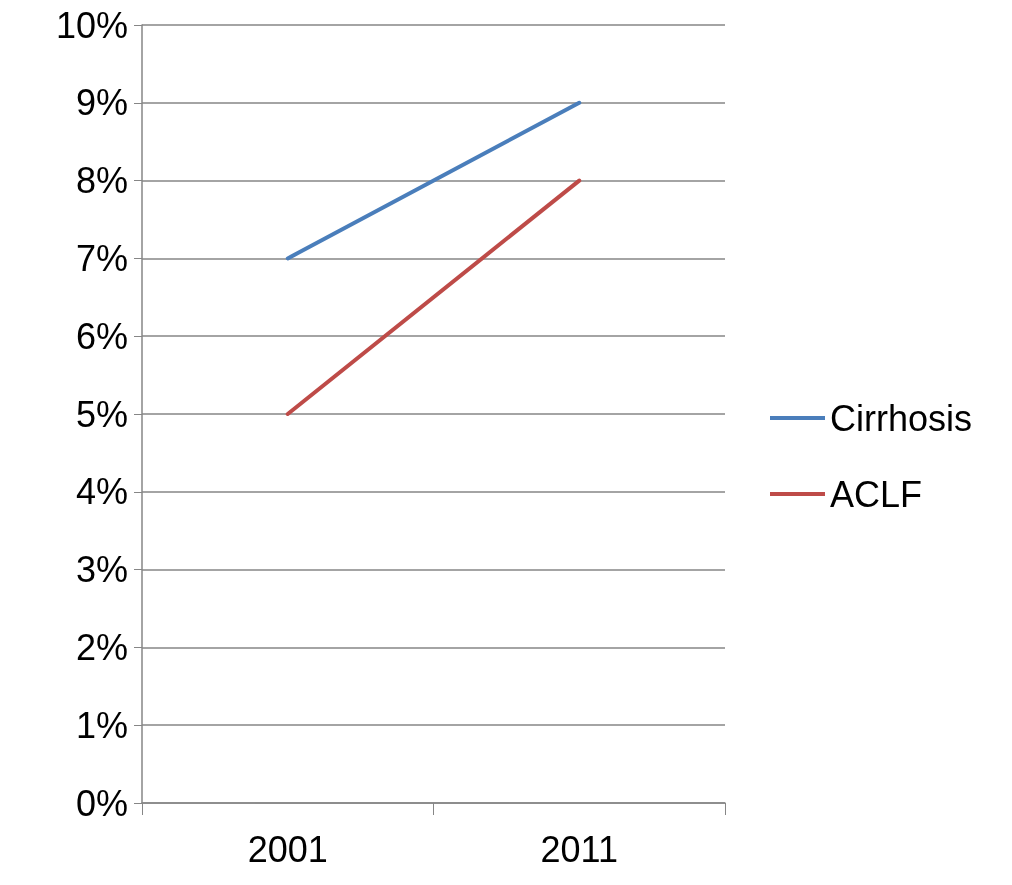  I want to click on legend-label: Cirrhosis, so click(901, 418).